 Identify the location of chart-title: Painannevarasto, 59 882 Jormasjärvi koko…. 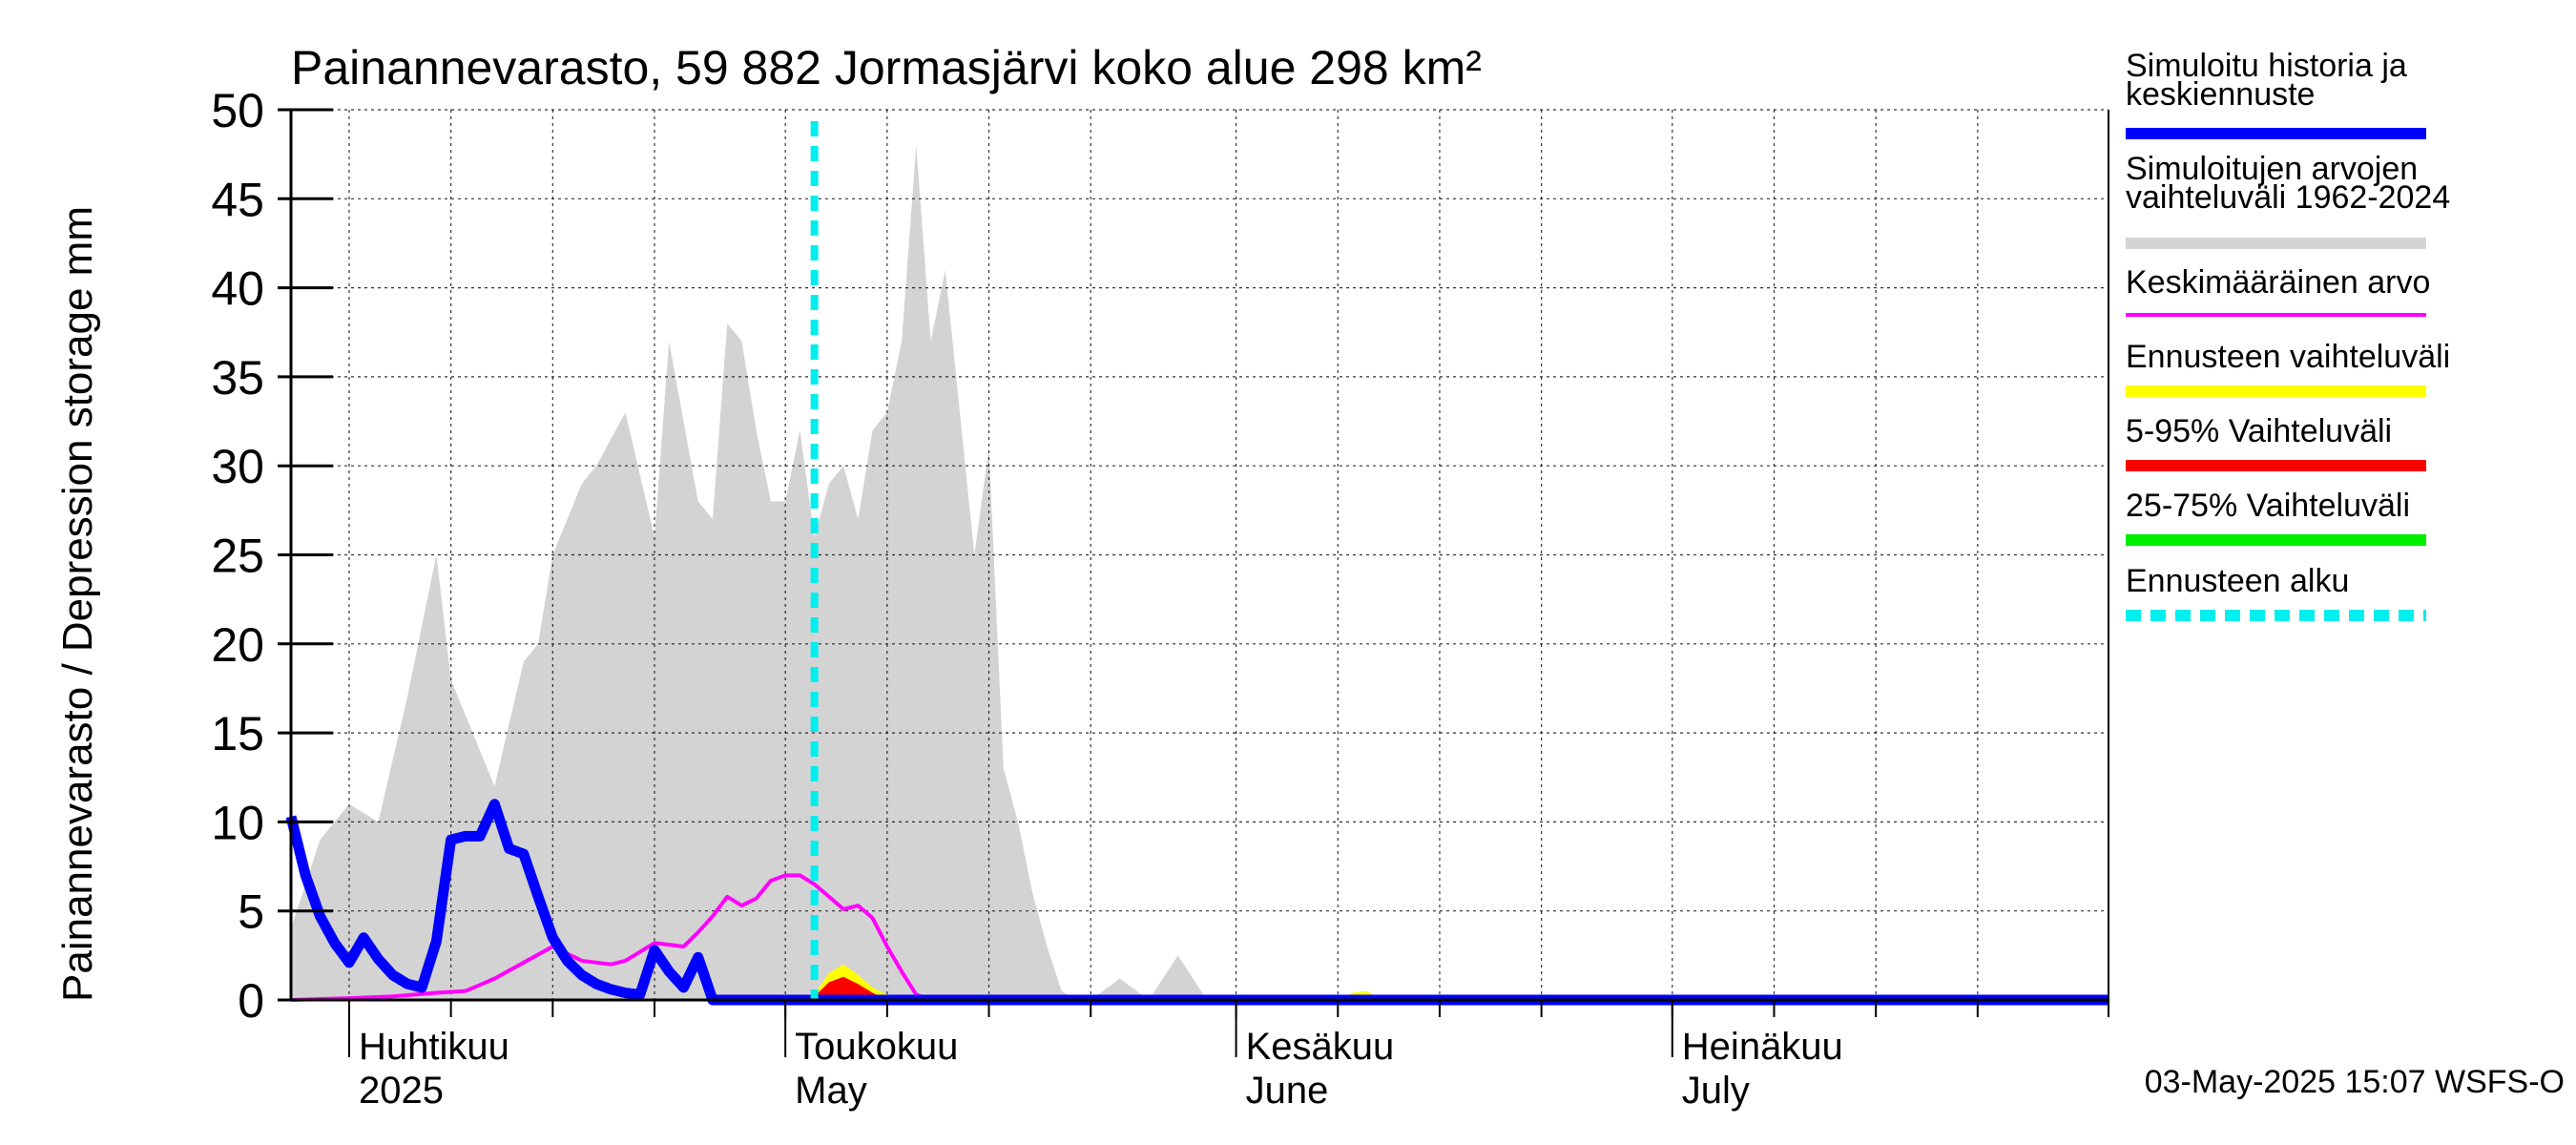
(886, 67).